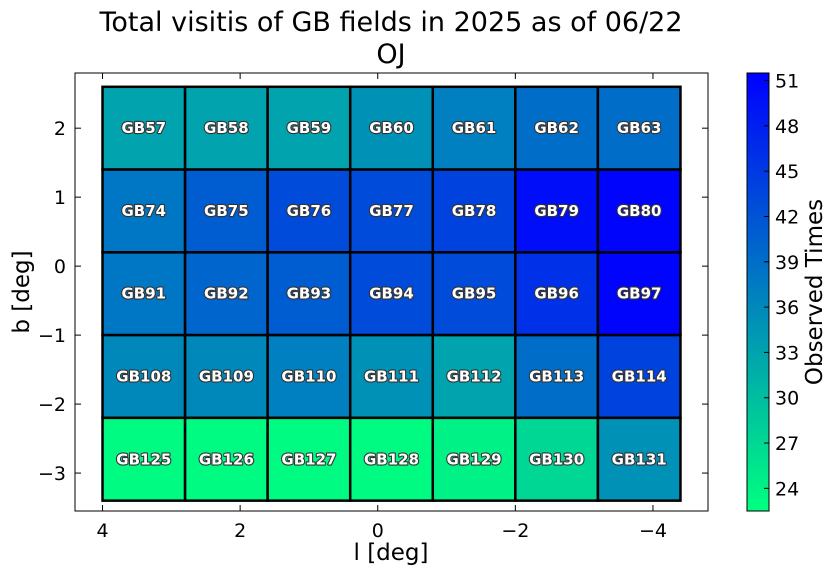 Image resolution: width=835 pixels, height=575 pixels. I want to click on heatmap-cell-gb114, so click(639, 376).